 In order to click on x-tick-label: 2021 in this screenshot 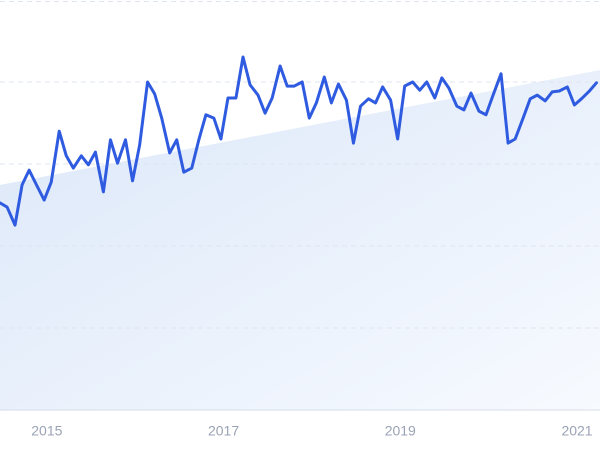, I will do `click(576, 431)`.